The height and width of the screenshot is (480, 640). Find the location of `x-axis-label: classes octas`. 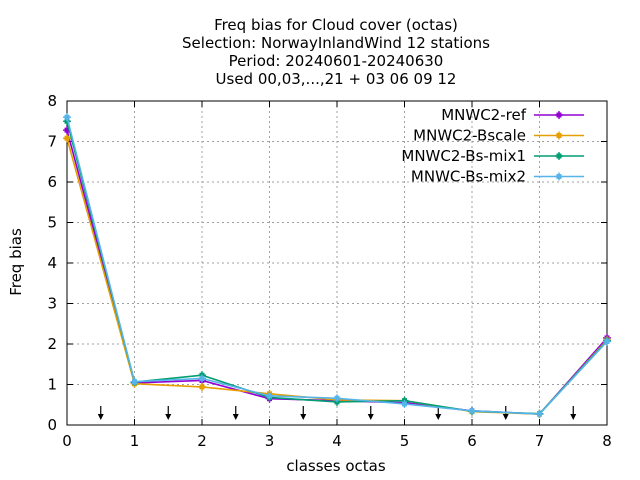

x-axis-label: classes octas is located at coordinates (336, 466).